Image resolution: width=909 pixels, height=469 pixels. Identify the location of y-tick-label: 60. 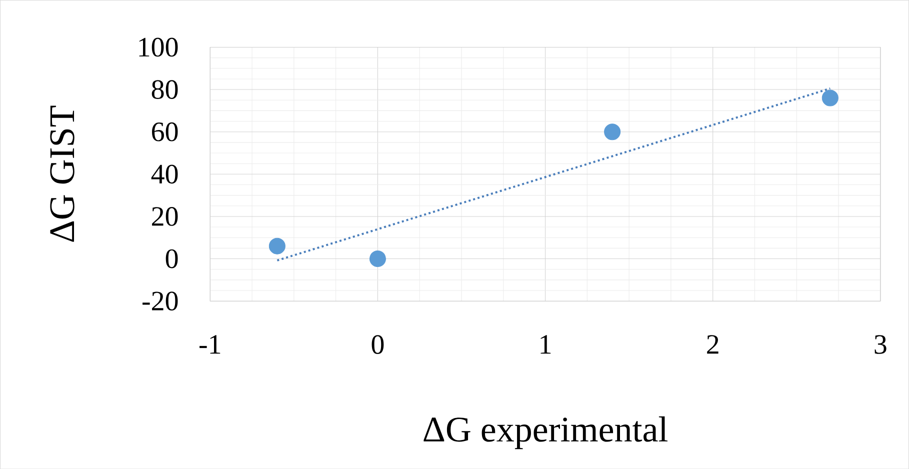
(165, 132).